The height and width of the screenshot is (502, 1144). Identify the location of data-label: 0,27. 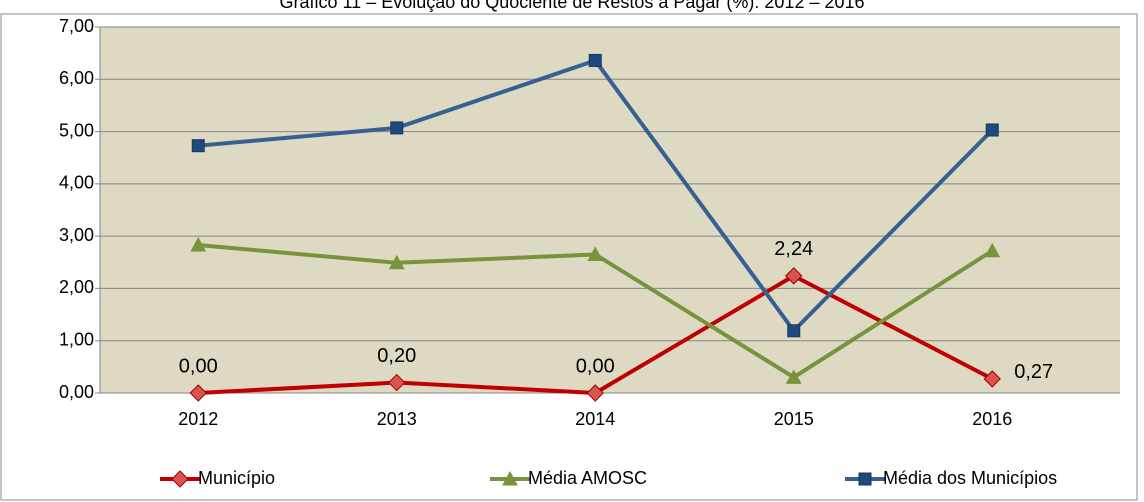
(1033, 372).